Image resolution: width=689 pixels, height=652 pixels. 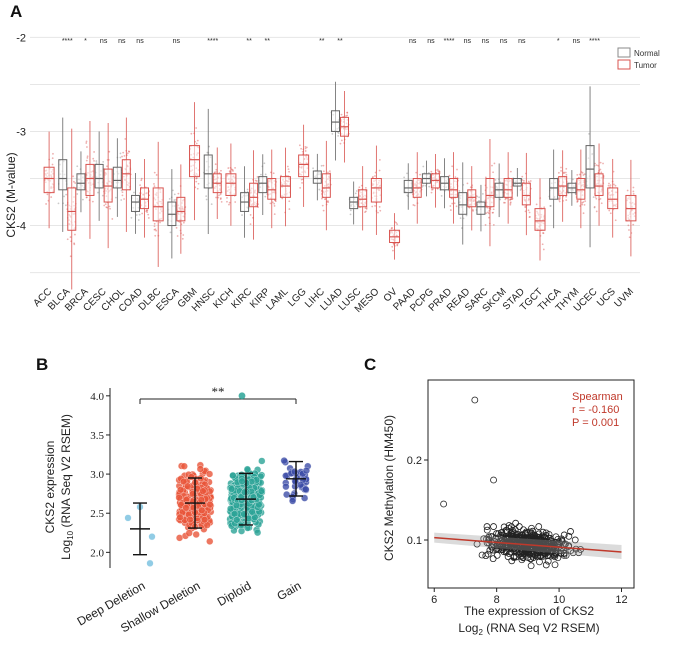 I want to click on box-ucec, so click(x=599, y=184).